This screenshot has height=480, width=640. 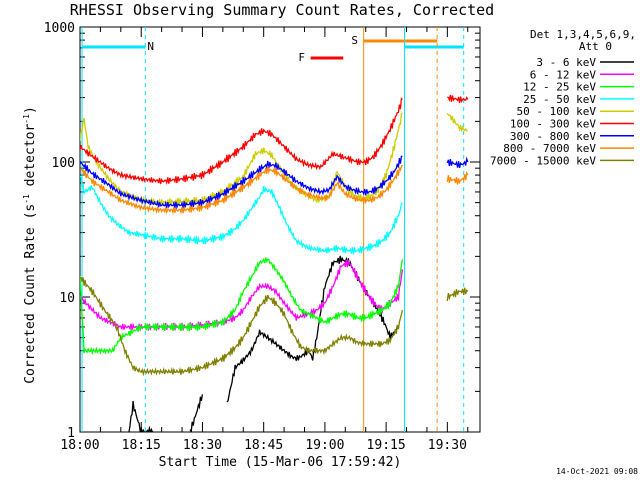 I want to click on legend-label-7: 800 - 7000 keV, so click(x=549, y=148).